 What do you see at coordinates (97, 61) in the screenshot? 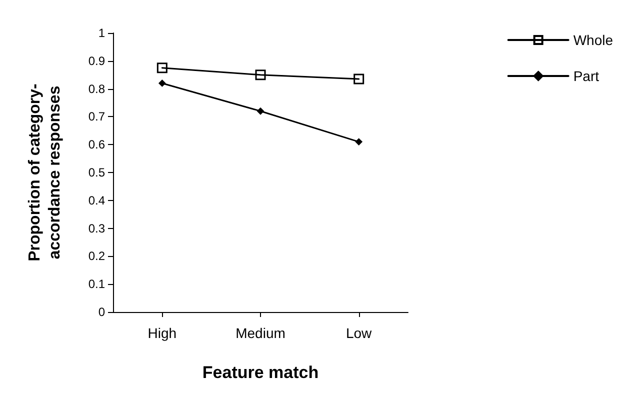
I see `y-tick-label: 0.9` at bounding box center [97, 61].